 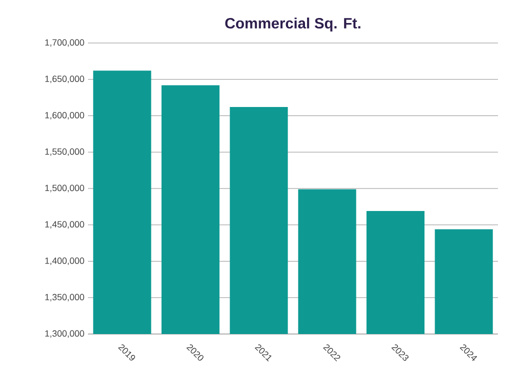 What do you see at coordinates (64, 225) in the screenshot?
I see `y-tick-label: 1,450,000` at bounding box center [64, 225].